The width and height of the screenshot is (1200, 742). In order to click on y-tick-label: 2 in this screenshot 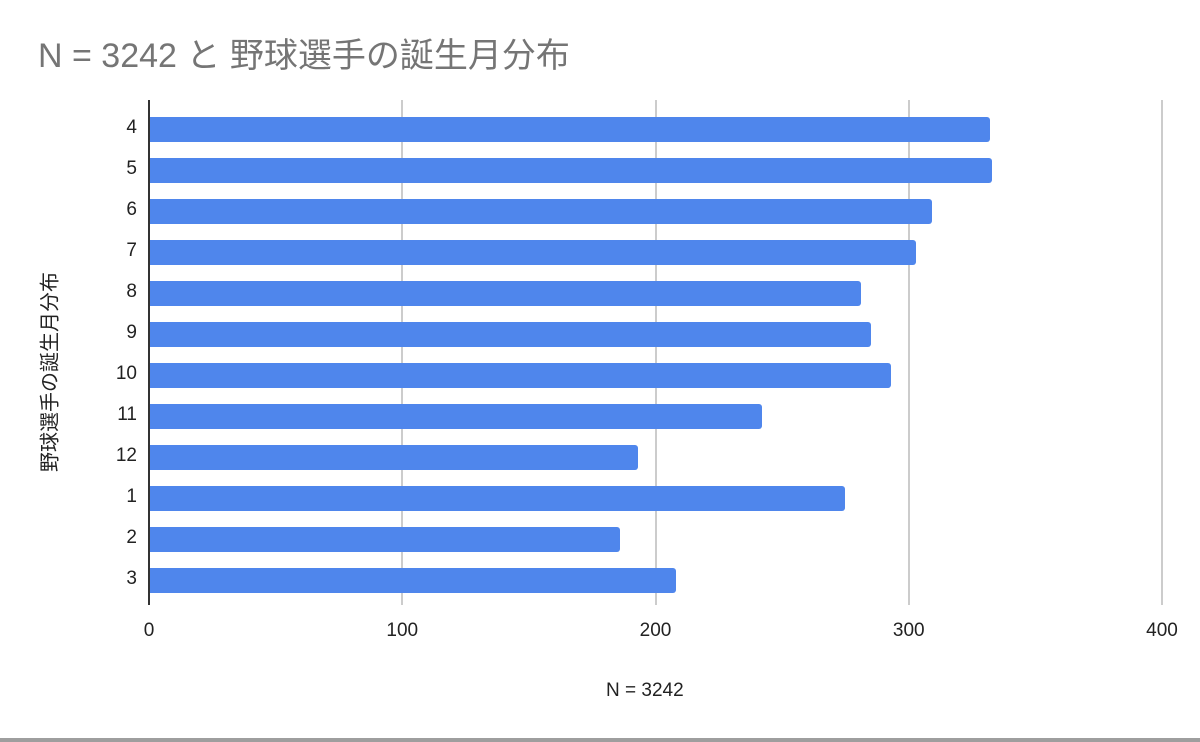, I will do `click(131, 537)`.